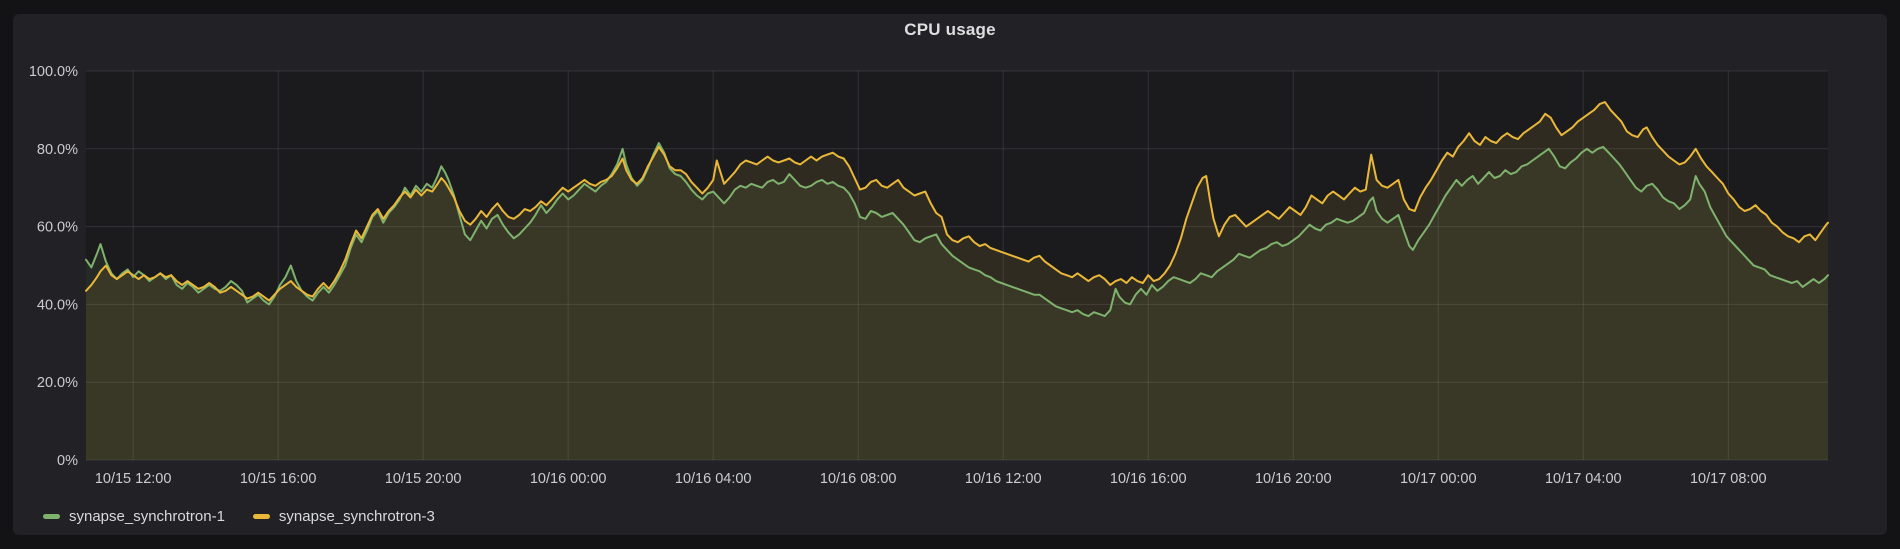  I want to click on x-tick-label: 10/17 04:00, so click(1583, 479).